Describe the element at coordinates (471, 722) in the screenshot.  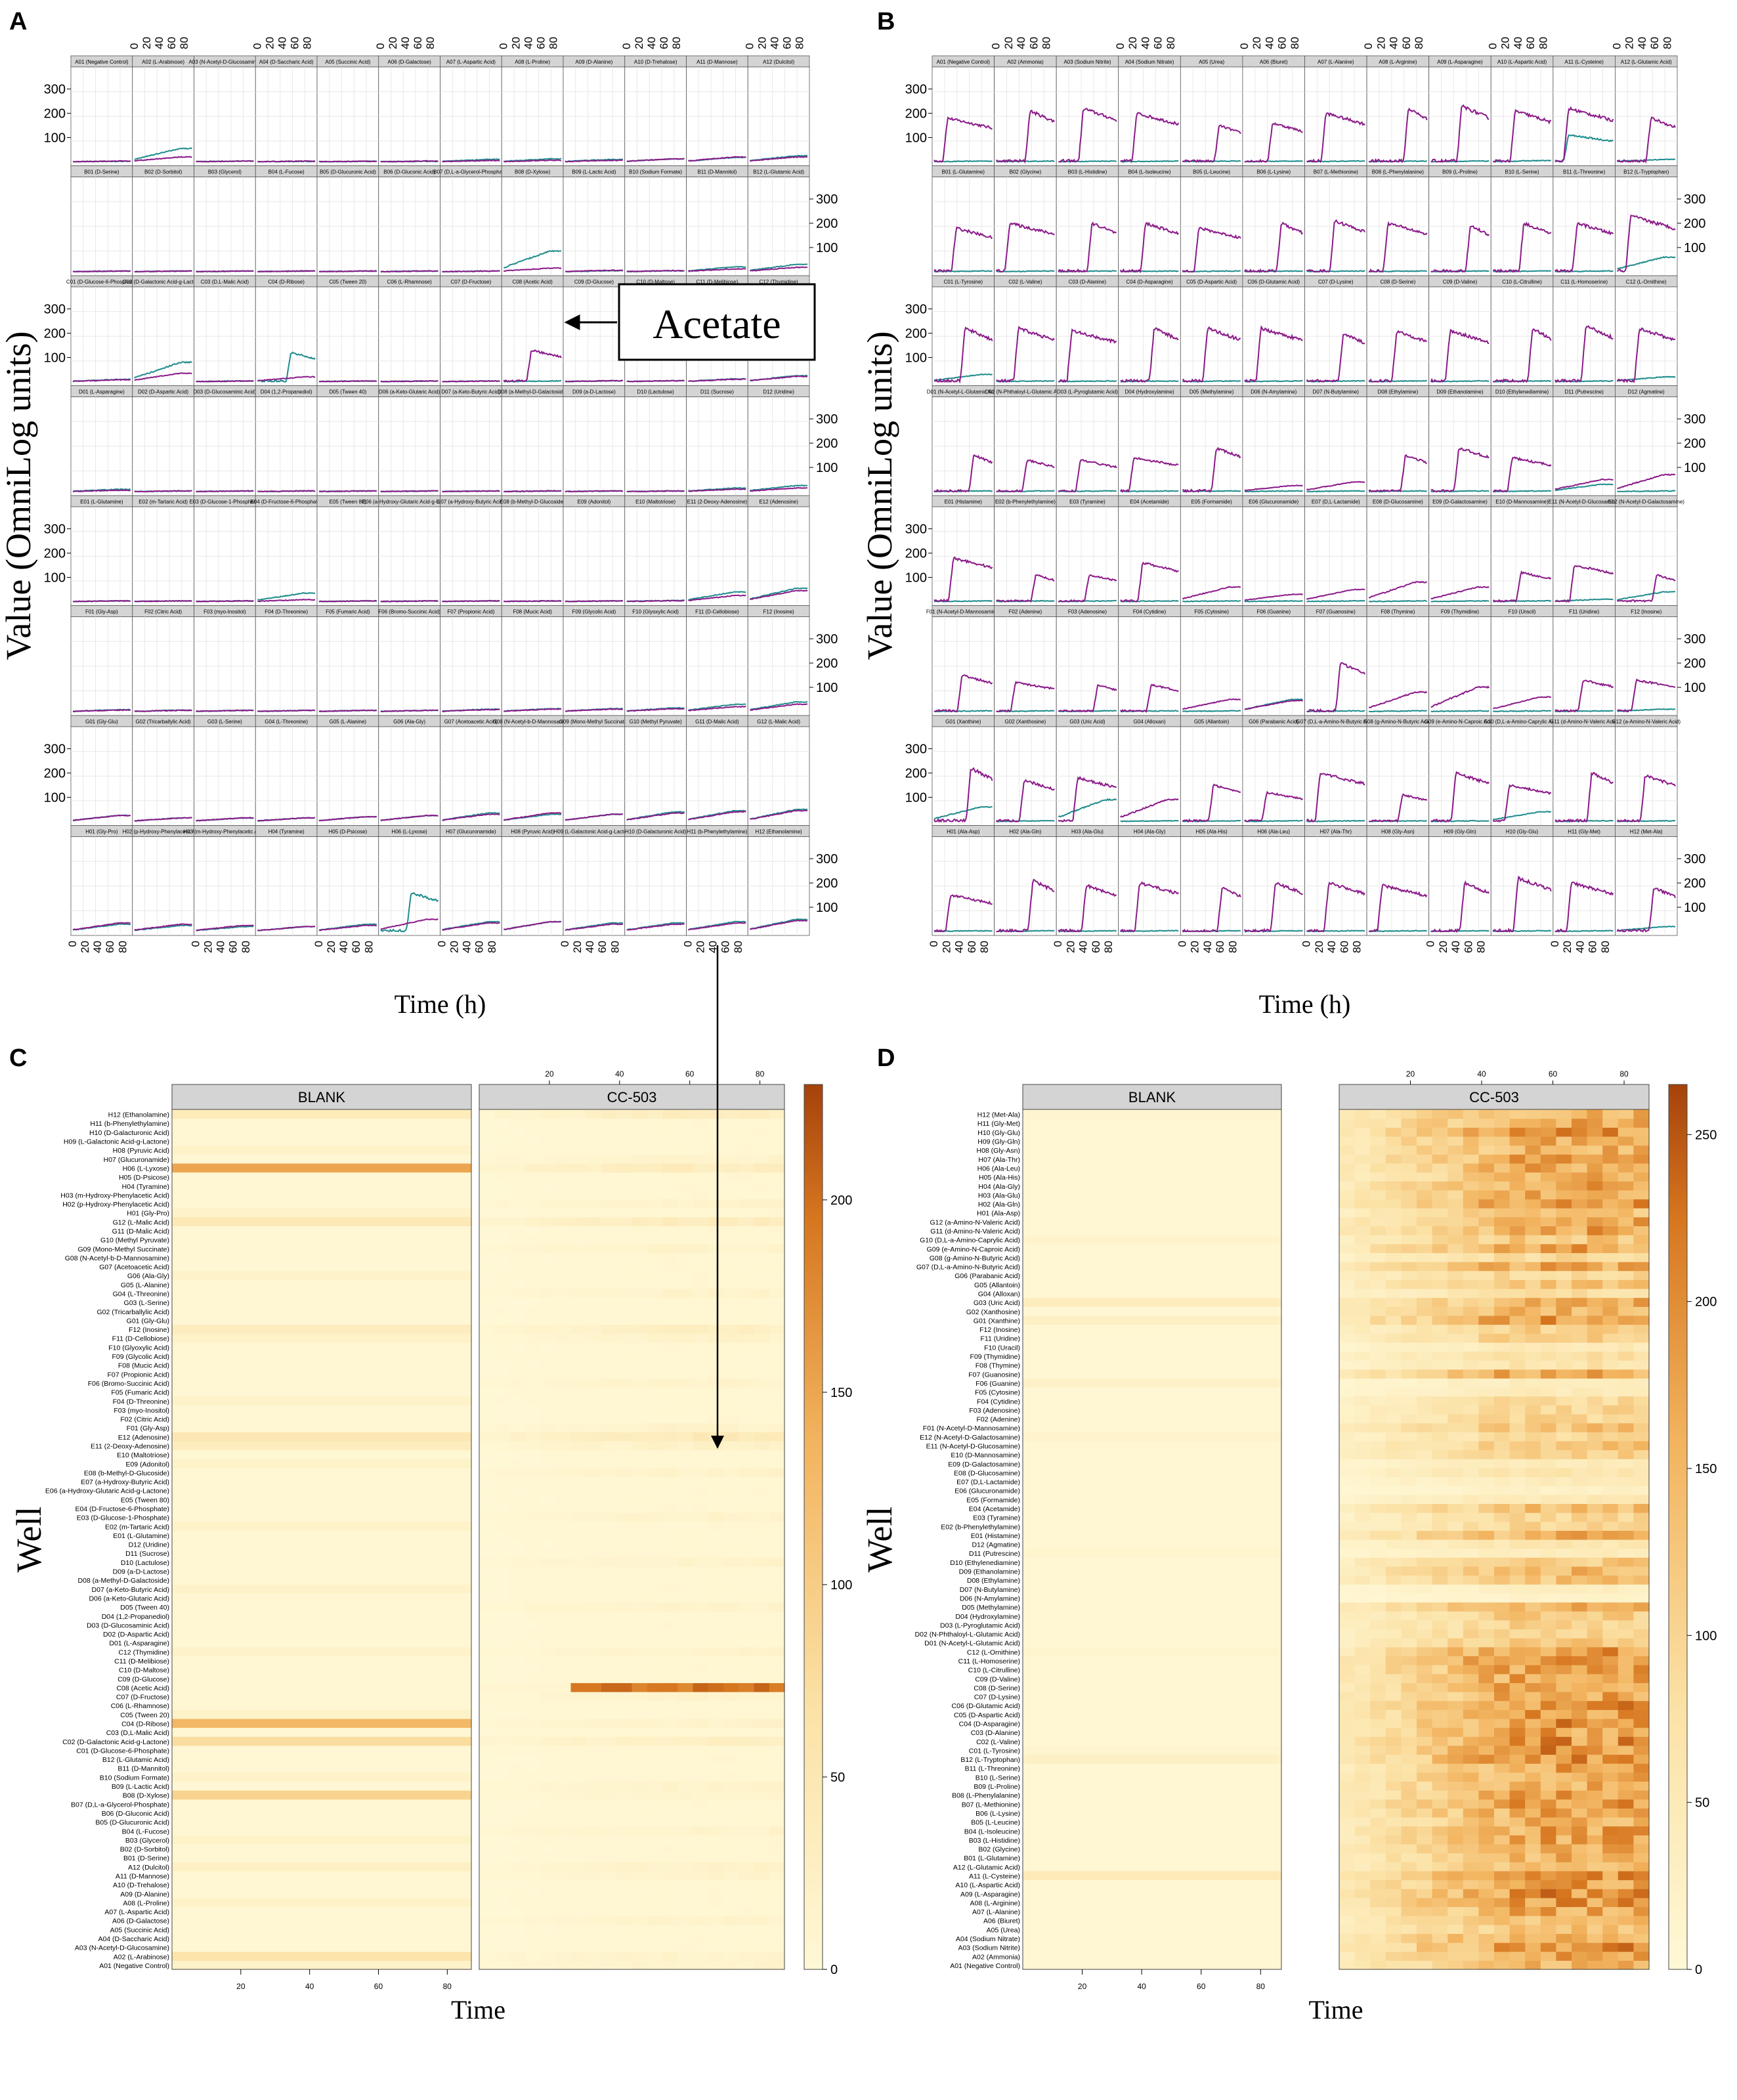
I see `well-strip-label: G07 (Acetoacetic Acid)` at that location.